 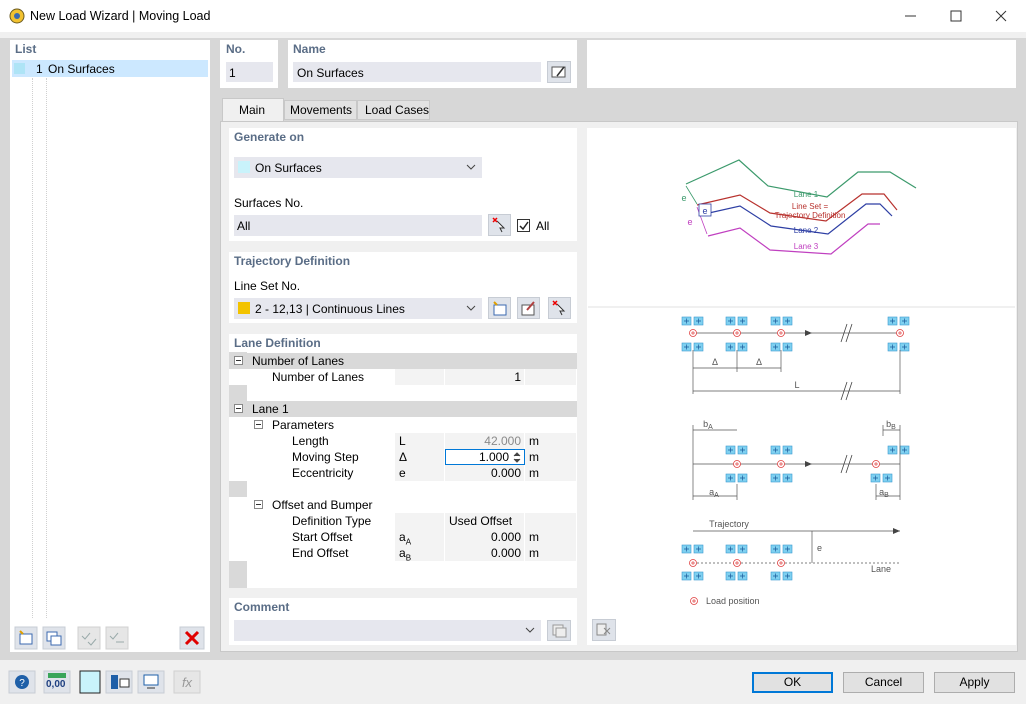 What do you see at coordinates (292, 261) in the screenshot?
I see `section-title: Trajectory Definition` at bounding box center [292, 261].